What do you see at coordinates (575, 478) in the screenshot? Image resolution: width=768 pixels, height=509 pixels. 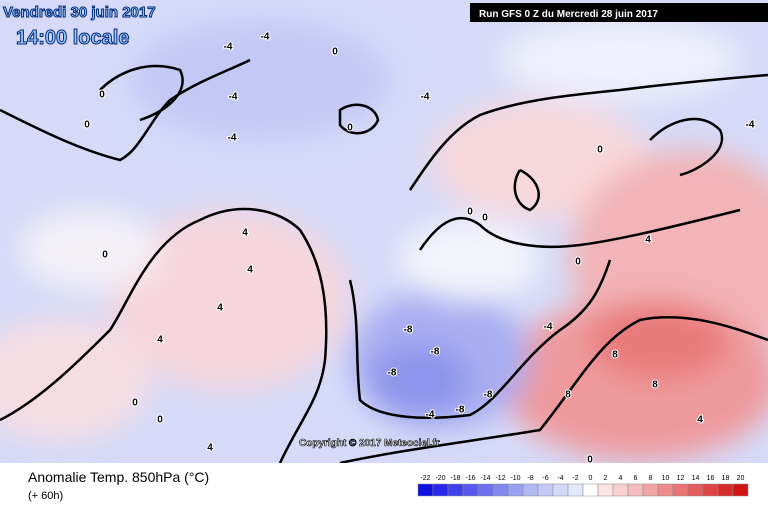 I see `scale-label: -2` at bounding box center [575, 478].